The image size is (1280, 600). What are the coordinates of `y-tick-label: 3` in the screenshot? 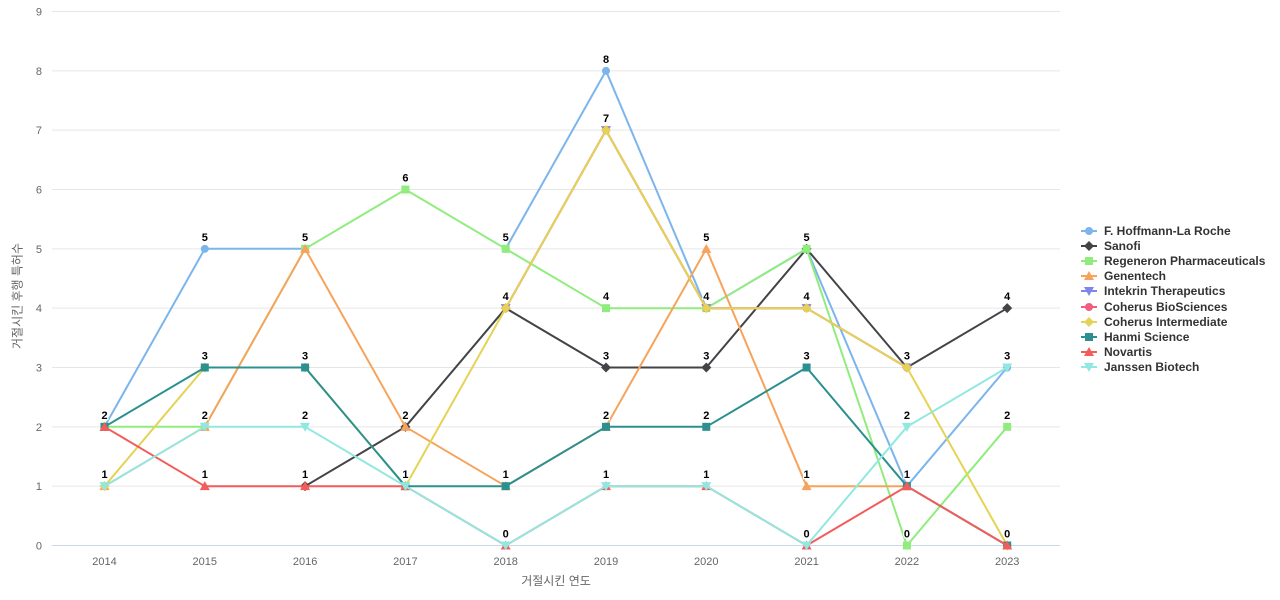 It's located at (39, 369).